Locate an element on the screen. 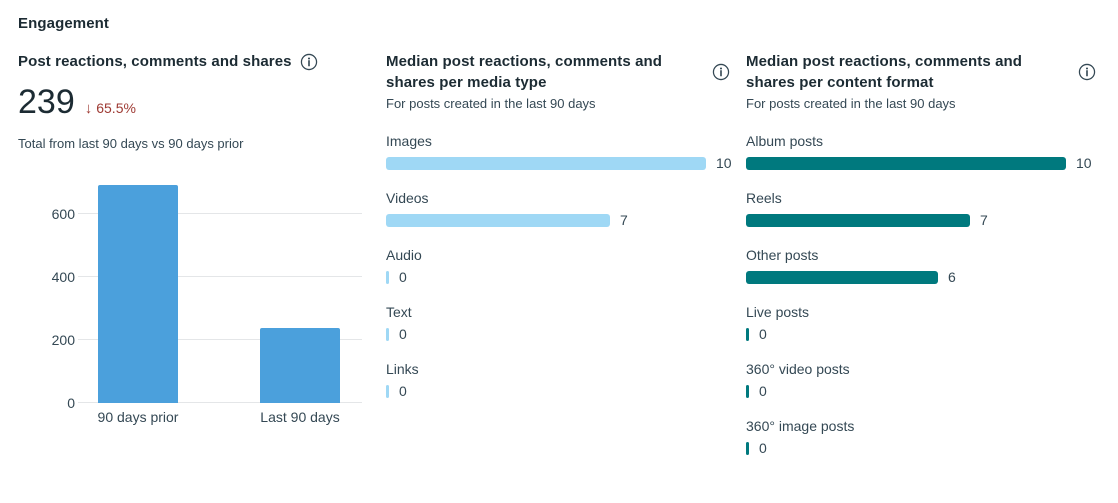 This screenshot has height=503, width=1118. bar-category-label: Videos is located at coordinates (407, 198).